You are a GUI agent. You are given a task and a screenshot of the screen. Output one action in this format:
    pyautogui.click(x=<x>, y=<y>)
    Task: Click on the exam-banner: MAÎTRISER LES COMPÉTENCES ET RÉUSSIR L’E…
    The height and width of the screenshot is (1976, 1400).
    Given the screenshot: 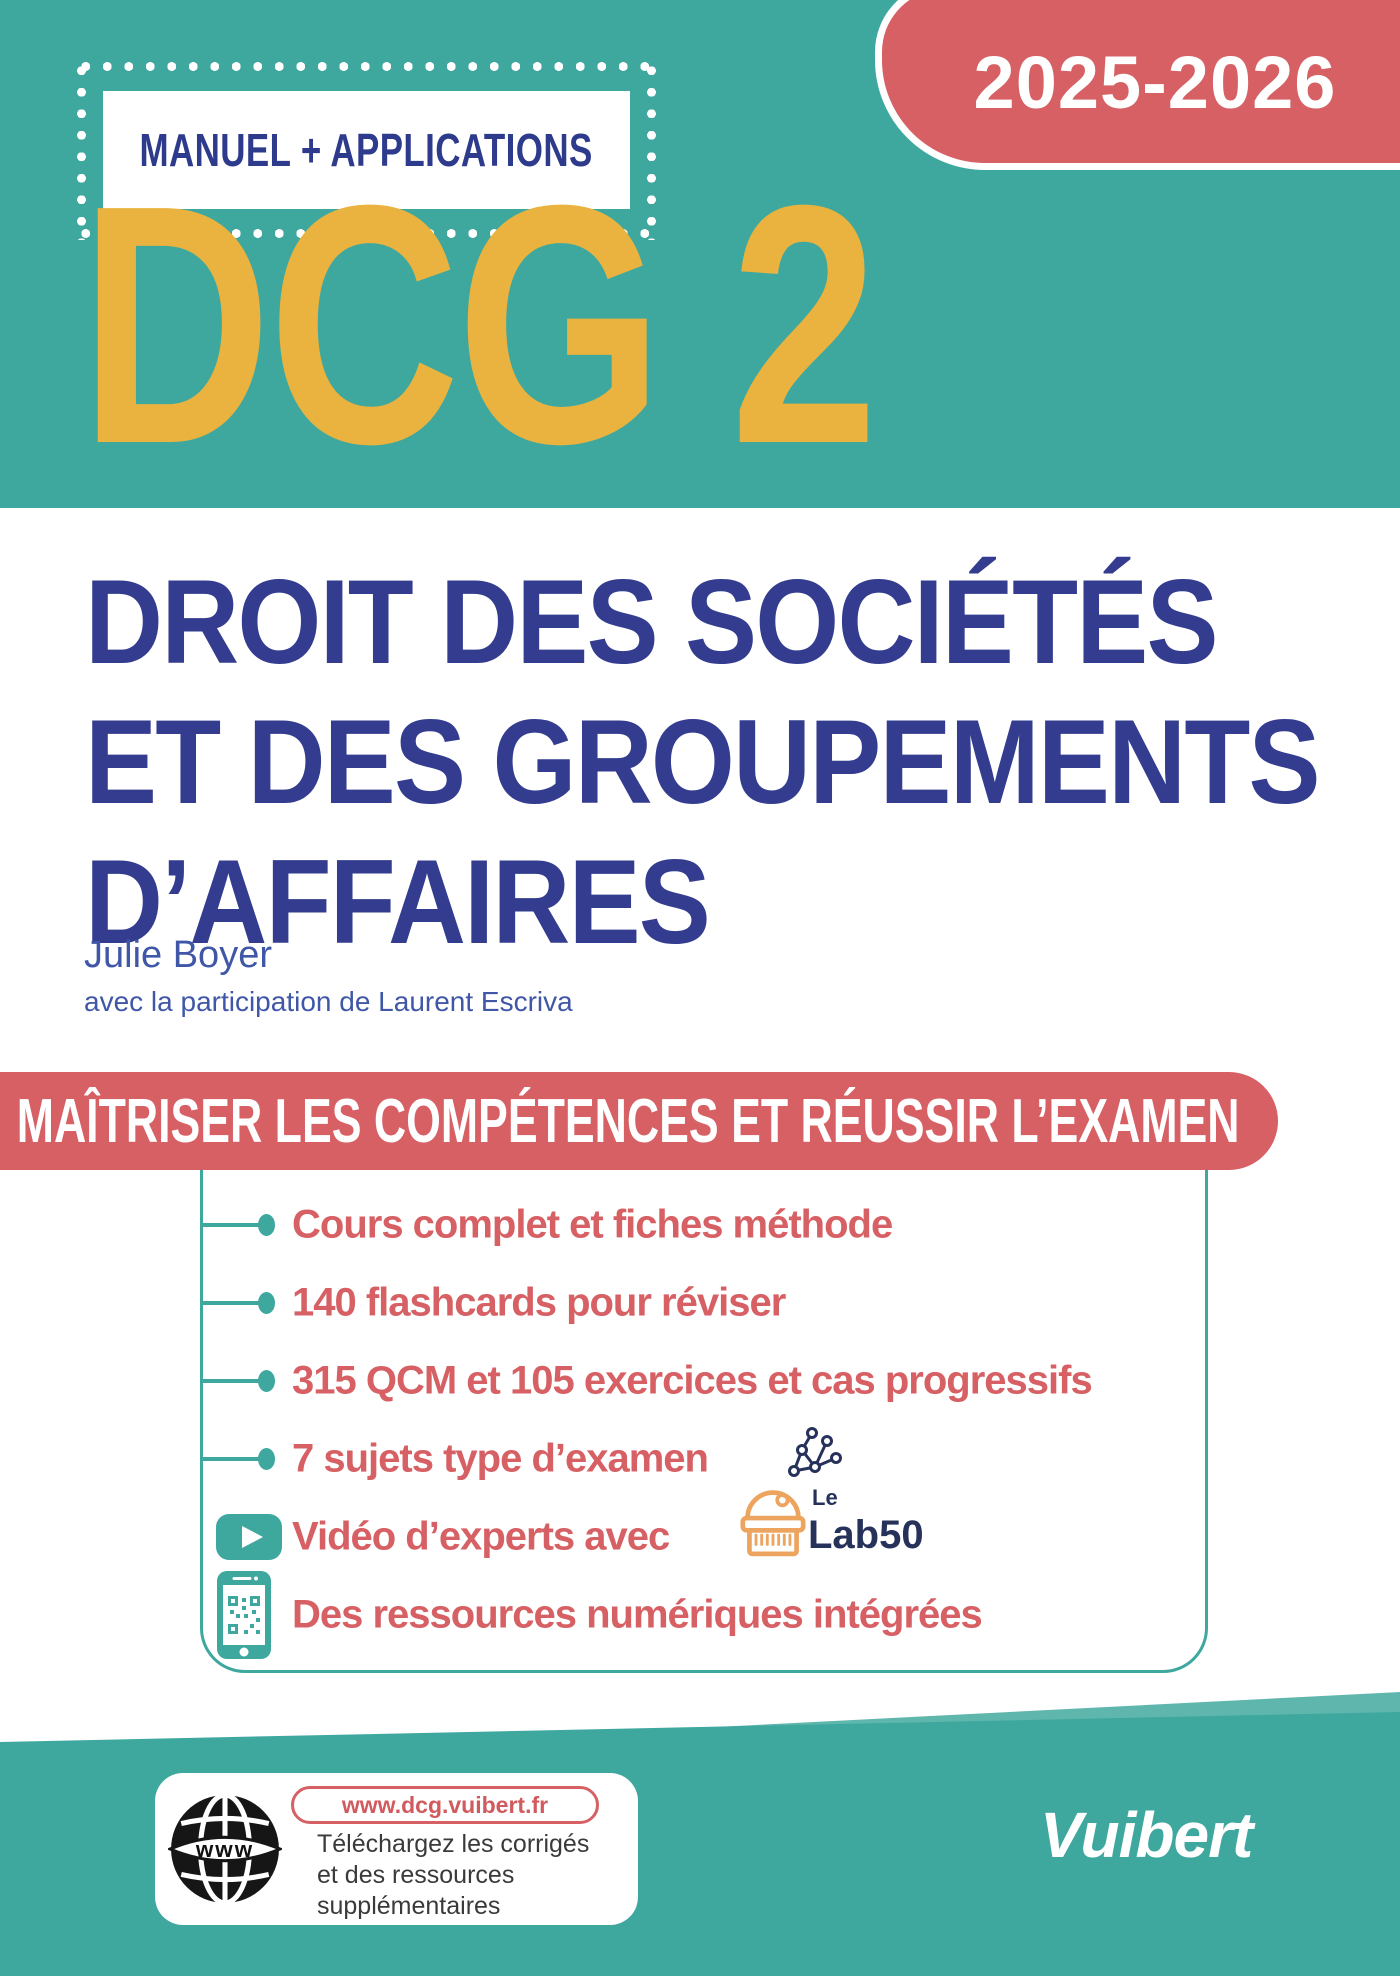 What is the action you would take?
    pyautogui.click(x=639, y=1121)
    